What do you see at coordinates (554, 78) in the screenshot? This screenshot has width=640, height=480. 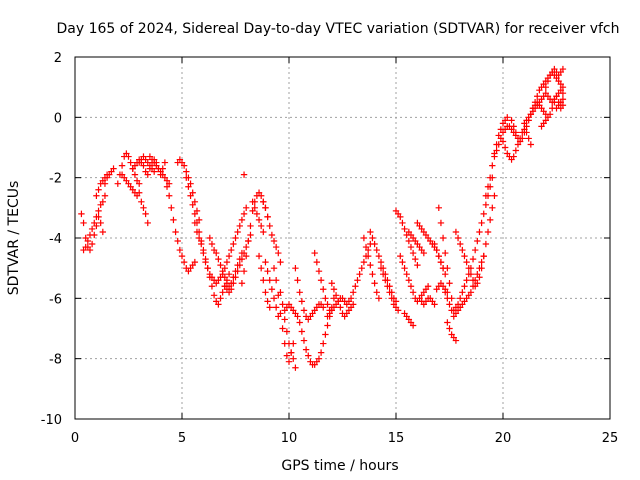 I see `series-ba` at bounding box center [554, 78].